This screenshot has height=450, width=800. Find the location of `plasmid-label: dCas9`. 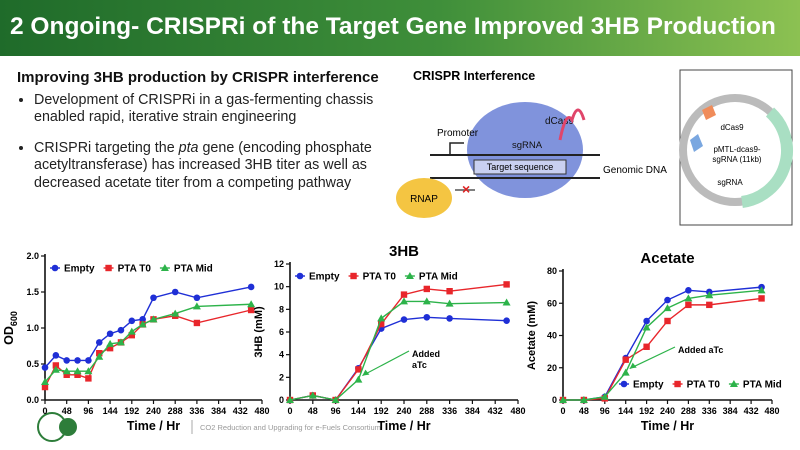

plasmid-label: dCas9 is located at coordinates (732, 127).